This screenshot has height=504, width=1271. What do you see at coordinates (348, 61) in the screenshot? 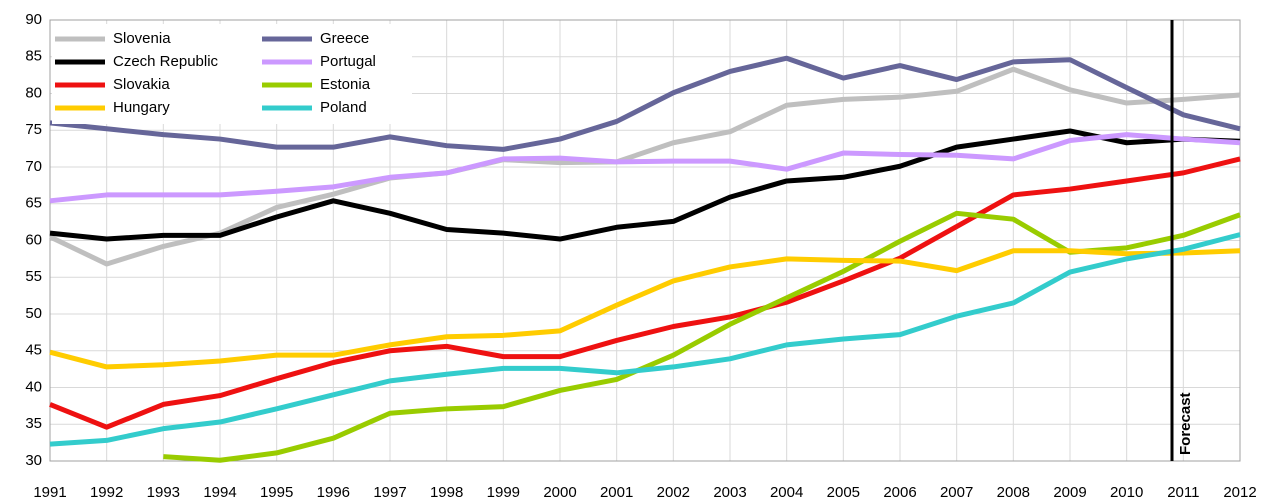
I see `legend-label: Portugal` at bounding box center [348, 61].